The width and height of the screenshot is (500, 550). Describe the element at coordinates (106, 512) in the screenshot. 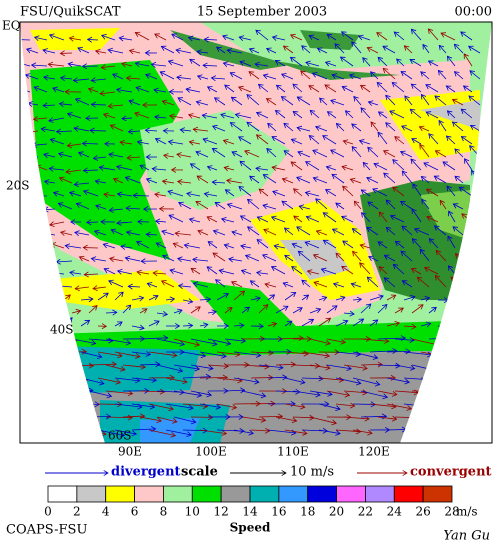

I see `colorbar-tick-label: 4` at that location.